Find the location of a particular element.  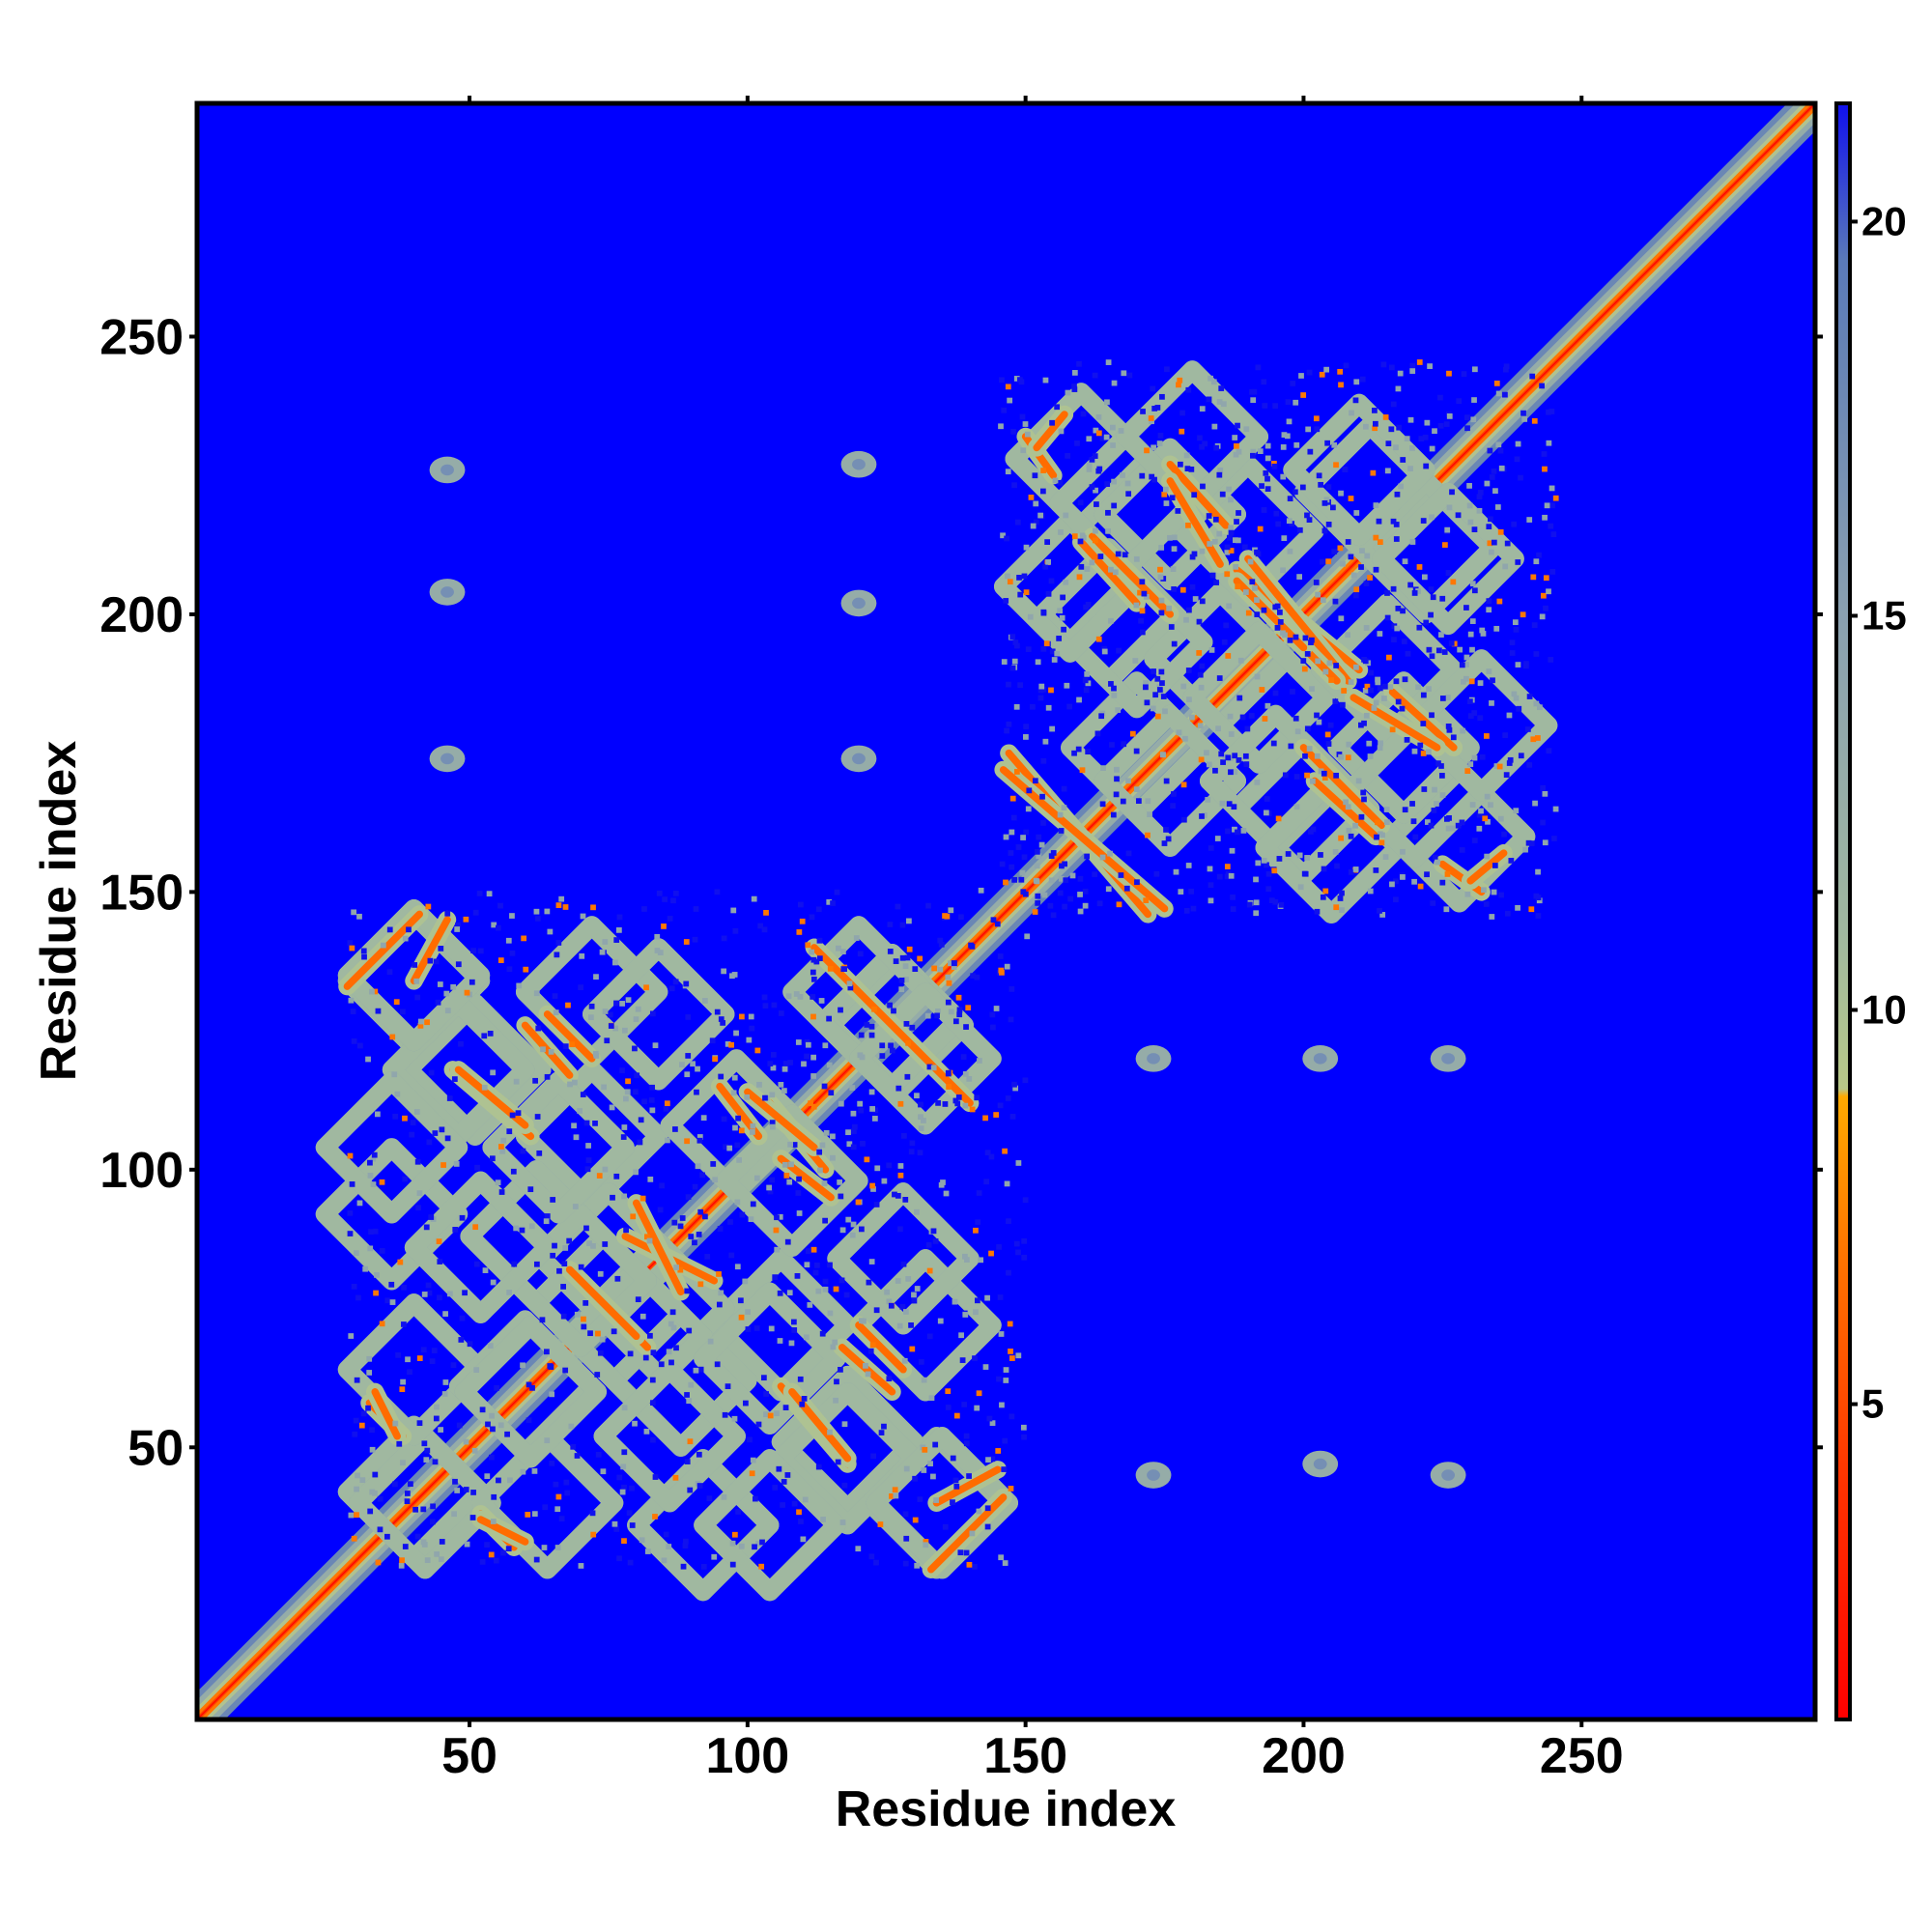

contact-line is located at coordinates (383, 950).